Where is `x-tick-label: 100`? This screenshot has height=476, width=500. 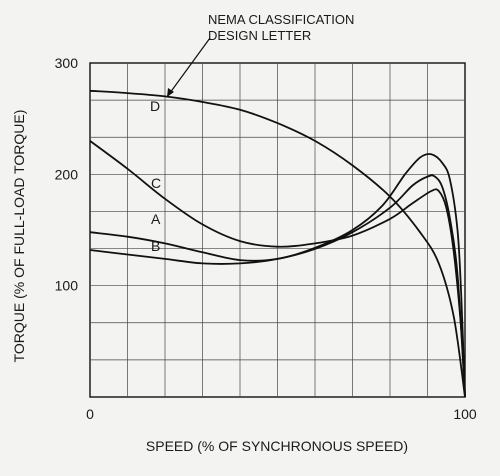 x-tick-label: 100 is located at coordinates (465, 414).